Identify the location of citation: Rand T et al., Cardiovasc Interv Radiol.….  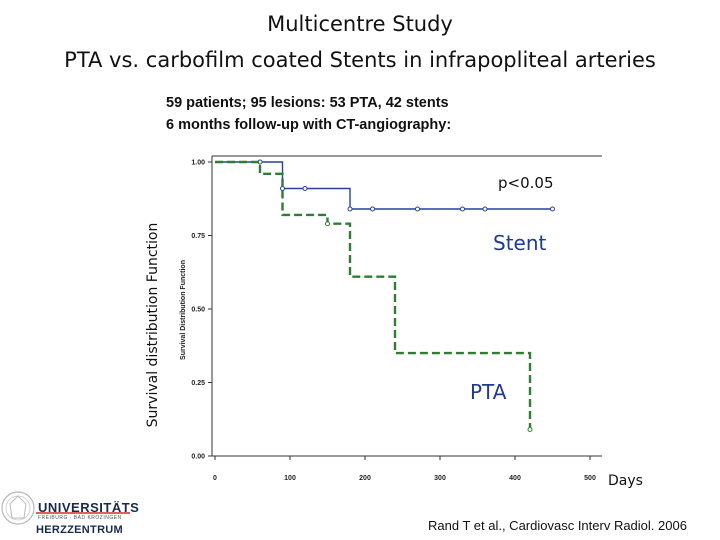
(557, 525).